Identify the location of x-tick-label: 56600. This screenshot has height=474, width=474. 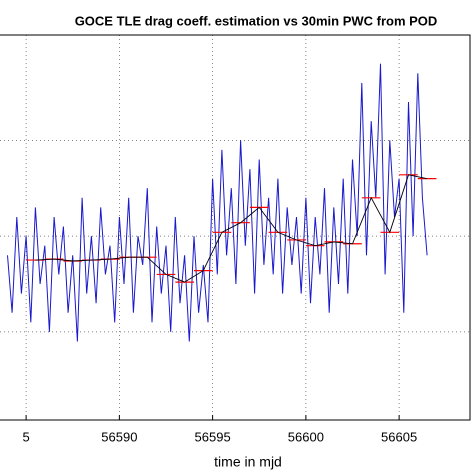
(306, 436).